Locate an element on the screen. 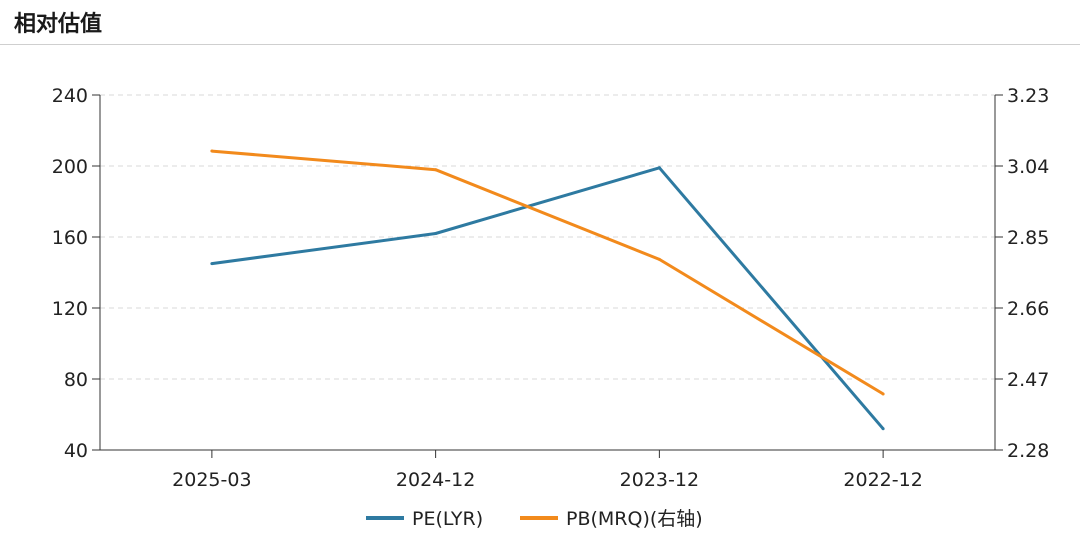  left-tick-label: 240 is located at coordinates (70, 96).